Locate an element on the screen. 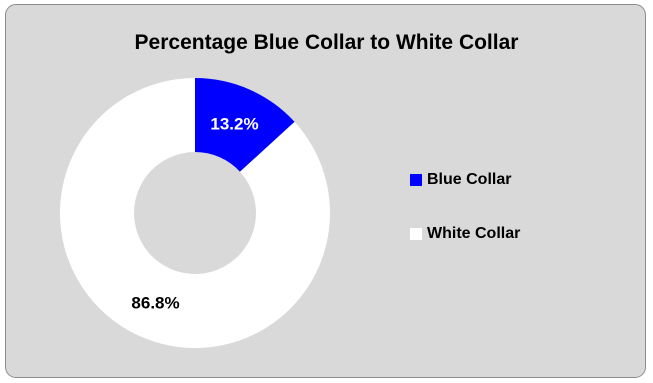  legend-swatch-white-collar is located at coordinates (416, 234).